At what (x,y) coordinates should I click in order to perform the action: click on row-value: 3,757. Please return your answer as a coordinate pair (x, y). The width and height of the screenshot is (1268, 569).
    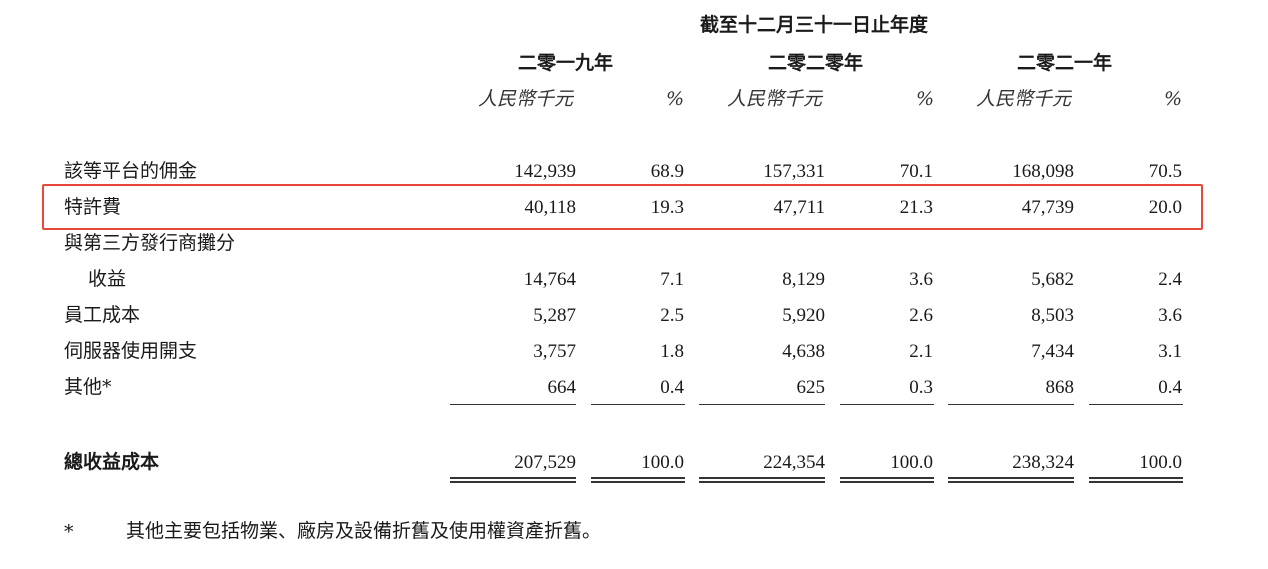
    Looking at the image, I should click on (554, 351).